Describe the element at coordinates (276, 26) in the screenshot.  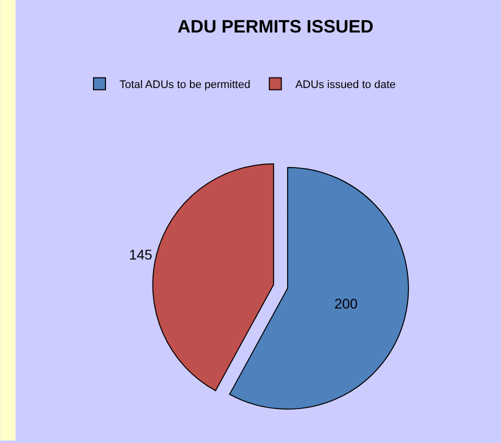
I see `chart-title: ADU PERMITS ISSUED` at that location.